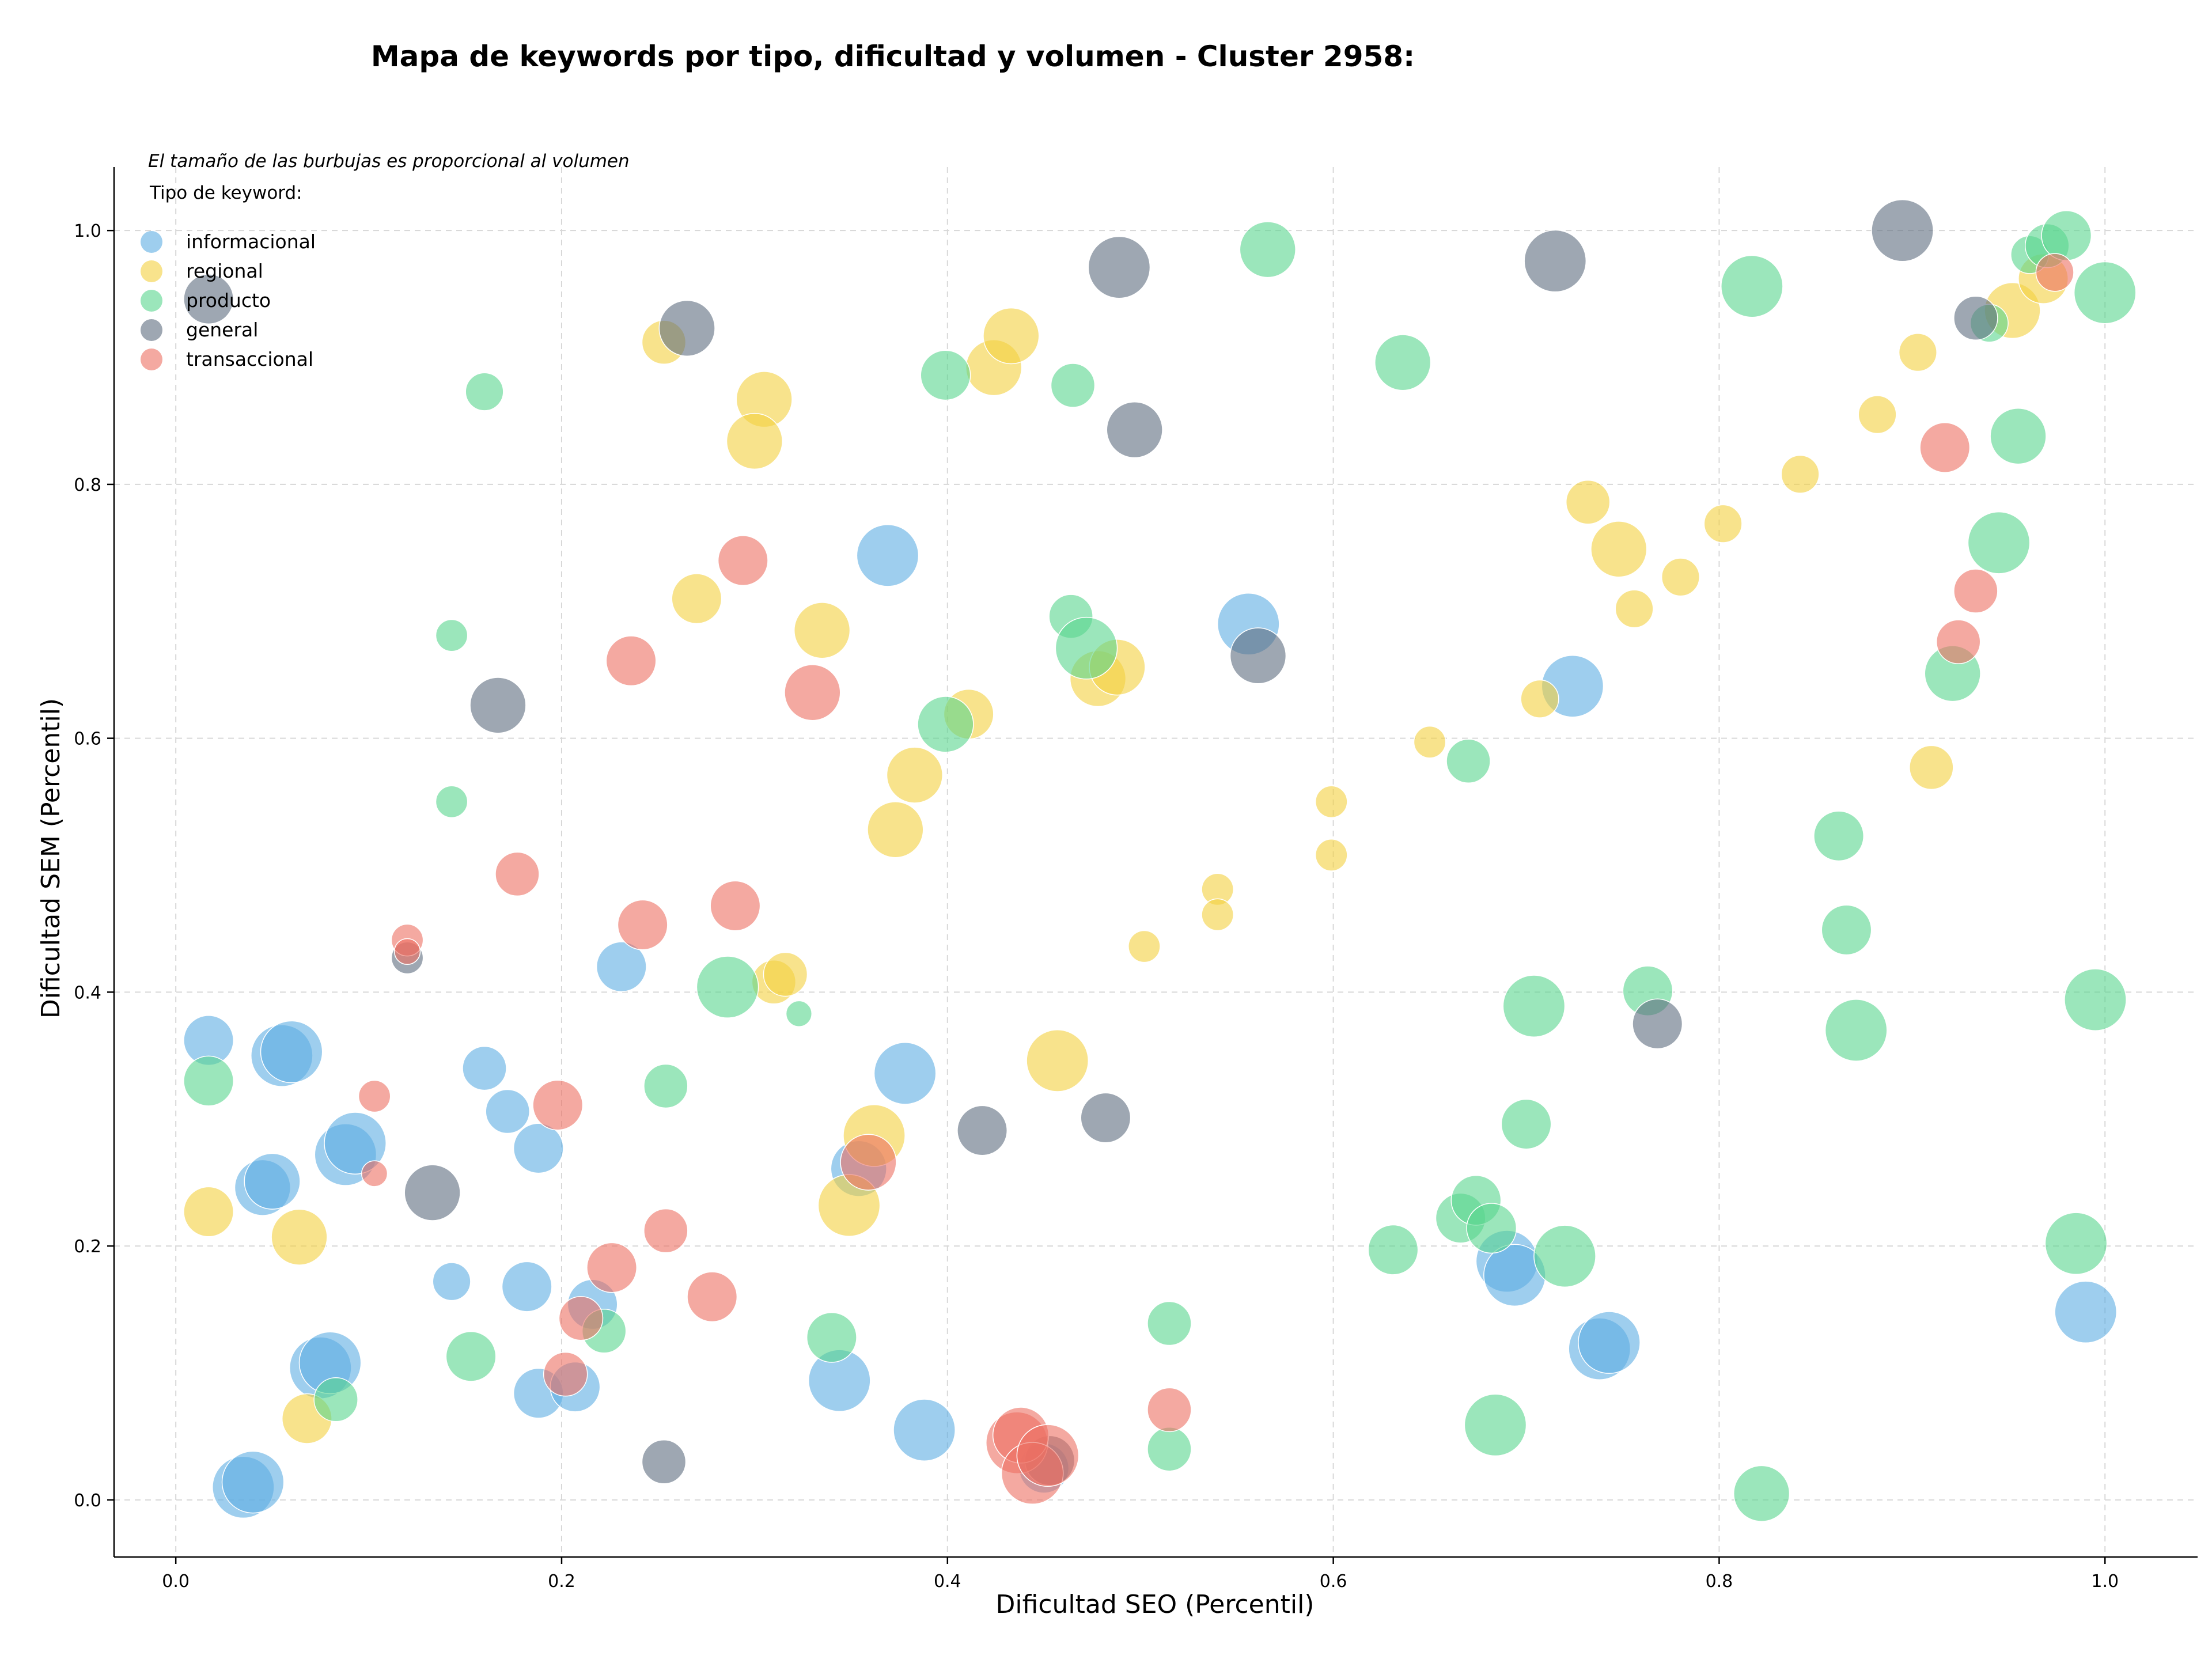 This screenshot has height=1663, width=2212. I want to click on y-tick-label: 0.4, so click(87, 993).